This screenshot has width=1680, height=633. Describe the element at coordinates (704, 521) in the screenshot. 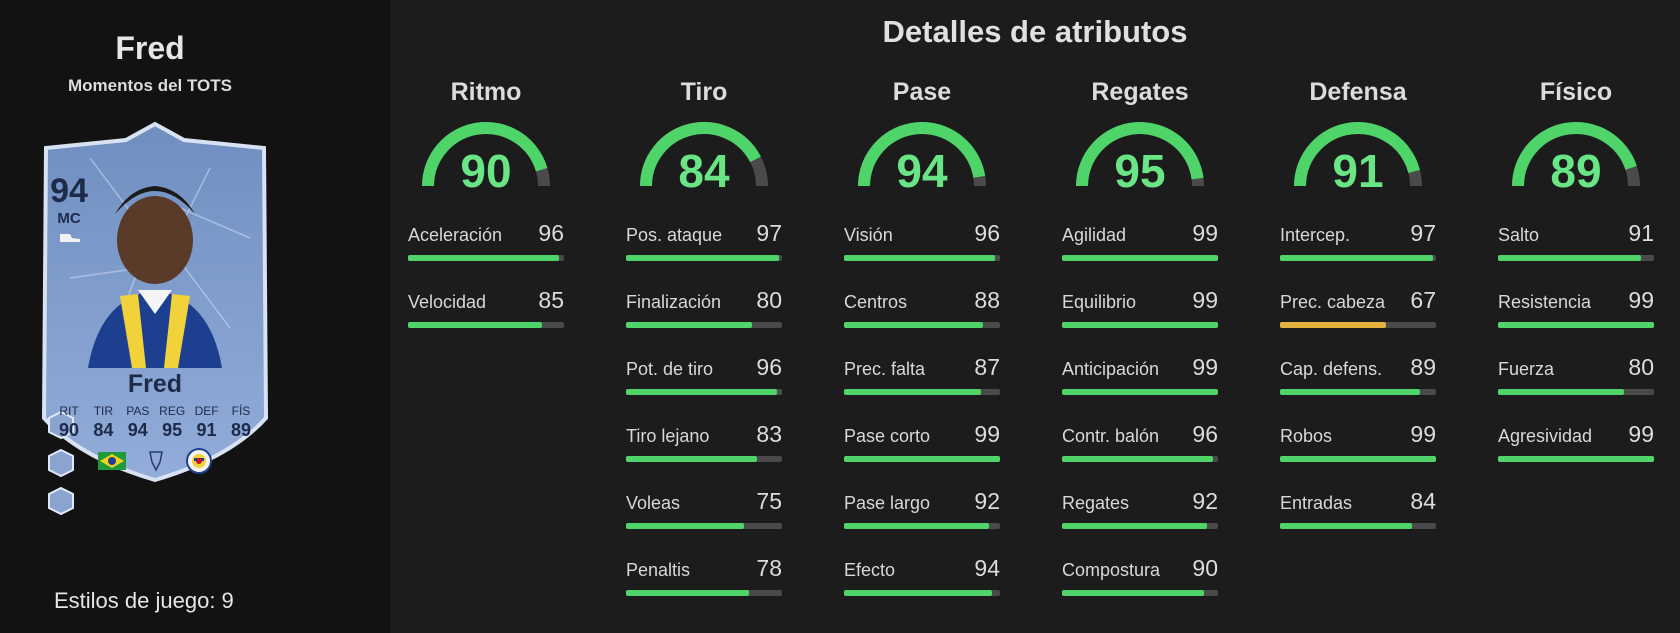

I see `attribute-item: Voleas 75` at that location.